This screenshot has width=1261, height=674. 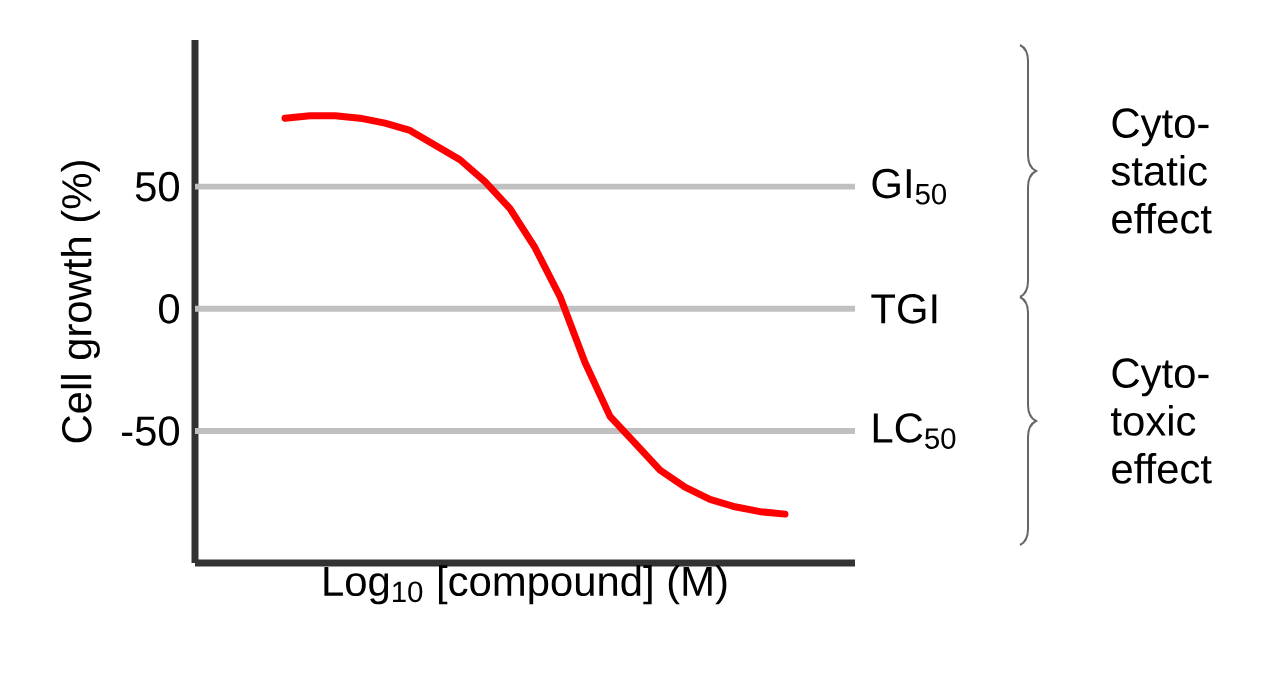 What do you see at coordinates (914, 431) in the screenshot?
I see `ref-line-label: LC$_{50}$` at bounding box center [914, 431].